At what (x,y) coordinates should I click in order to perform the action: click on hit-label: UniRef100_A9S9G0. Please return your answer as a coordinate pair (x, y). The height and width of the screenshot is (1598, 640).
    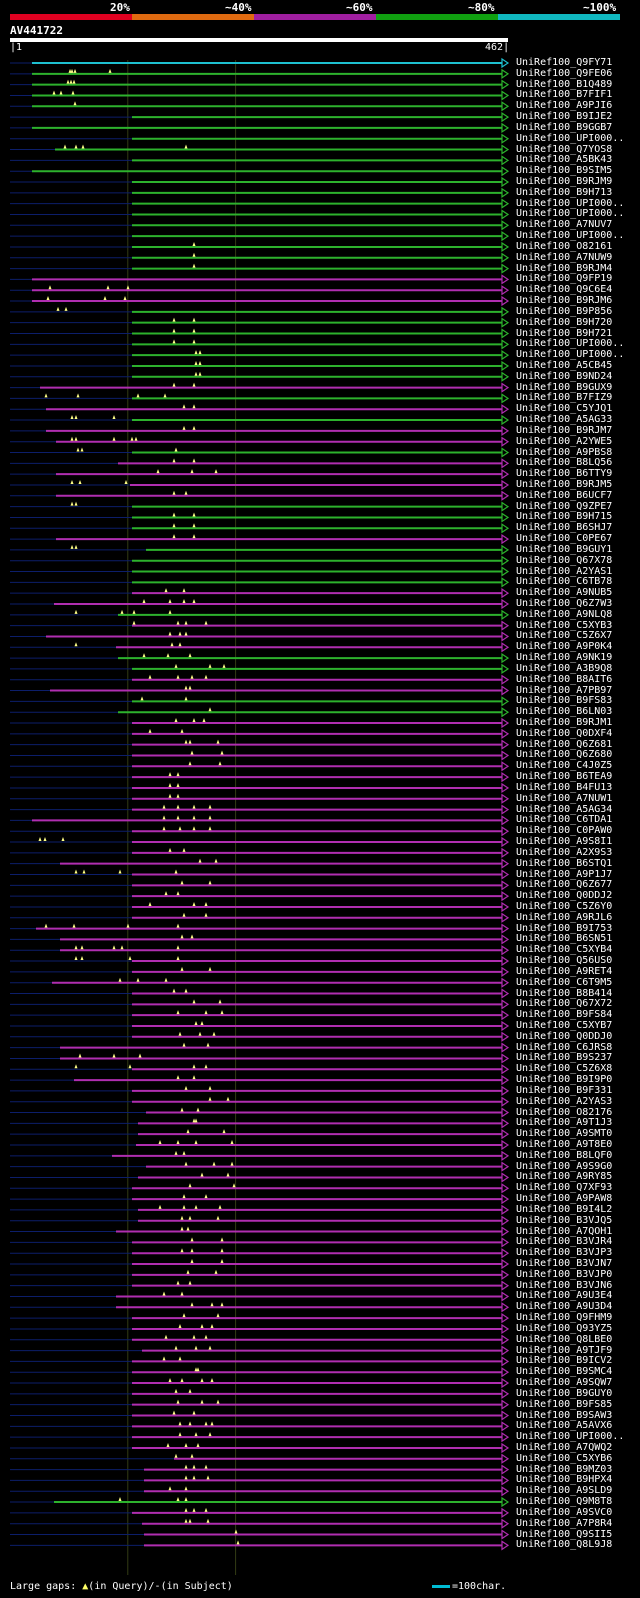
    Looking at the image, I should click on (564, 1166).